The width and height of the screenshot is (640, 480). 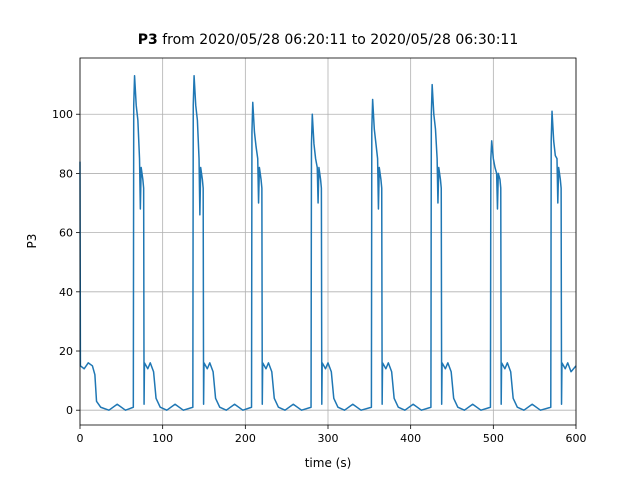 I want to click on x-tick-label: 400, so click(x=410, y=438).